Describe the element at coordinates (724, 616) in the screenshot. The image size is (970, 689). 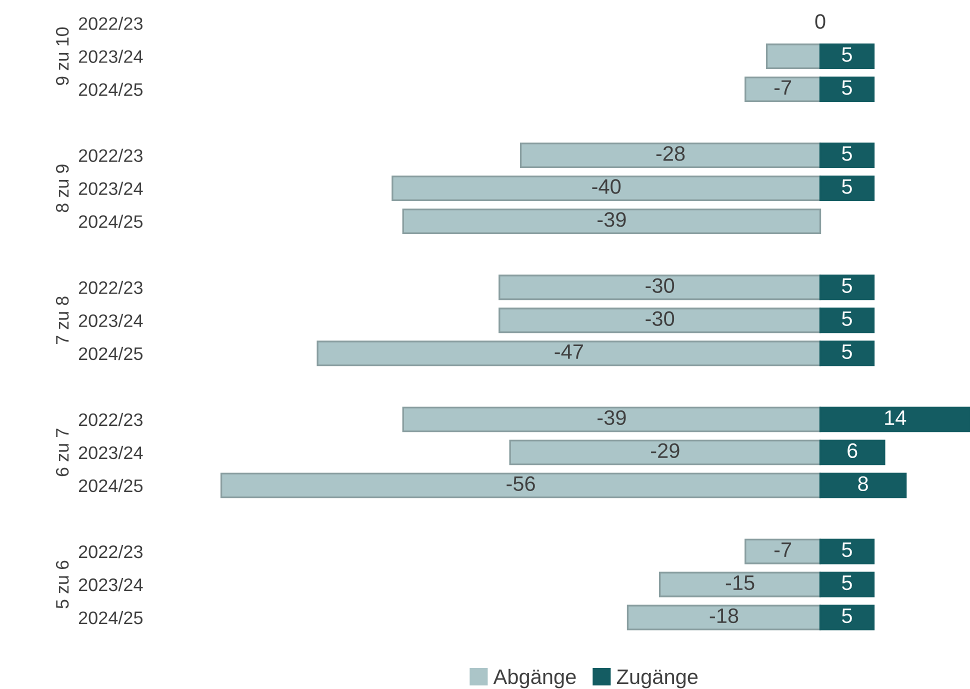
I see `data-label: -18` at that location.